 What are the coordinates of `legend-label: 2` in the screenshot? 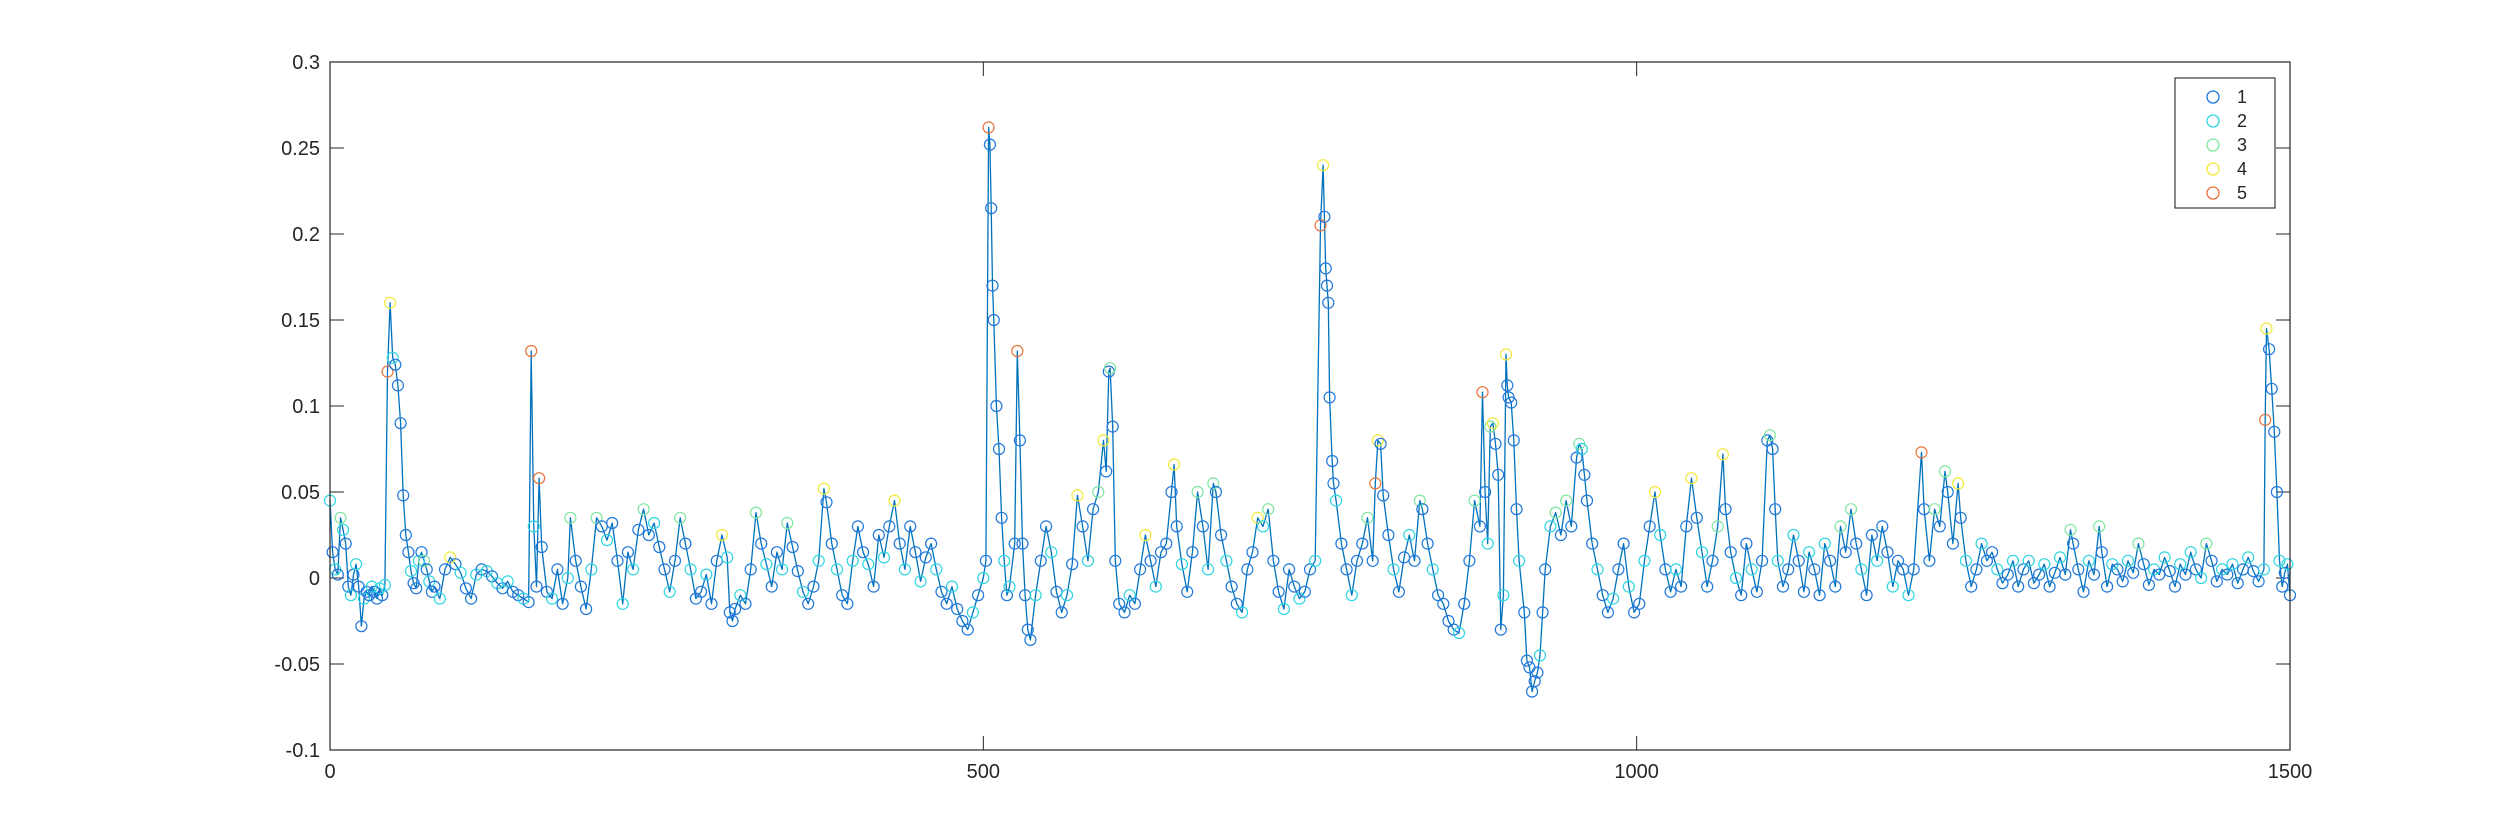 It's located at (2242, 121).